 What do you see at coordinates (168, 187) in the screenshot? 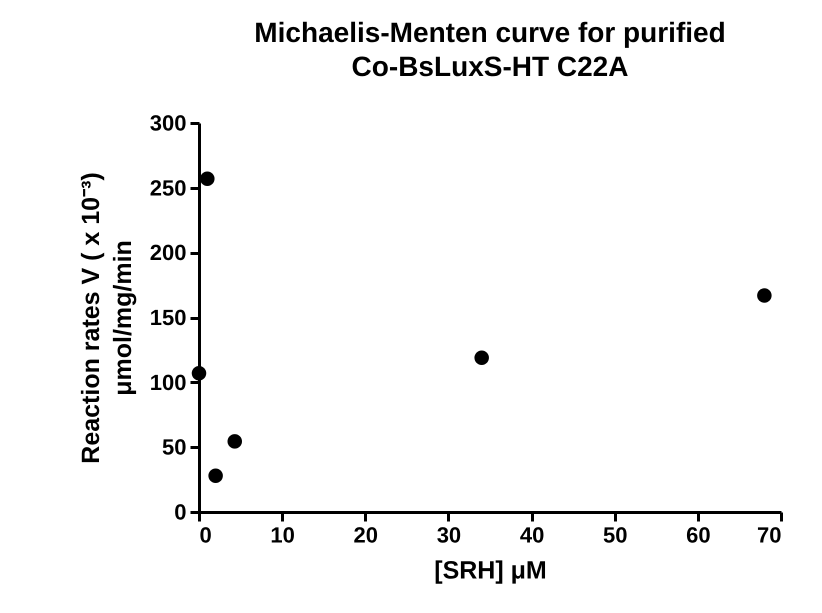
I see `y-tick-label: 250` at bounding box center [168, 187].